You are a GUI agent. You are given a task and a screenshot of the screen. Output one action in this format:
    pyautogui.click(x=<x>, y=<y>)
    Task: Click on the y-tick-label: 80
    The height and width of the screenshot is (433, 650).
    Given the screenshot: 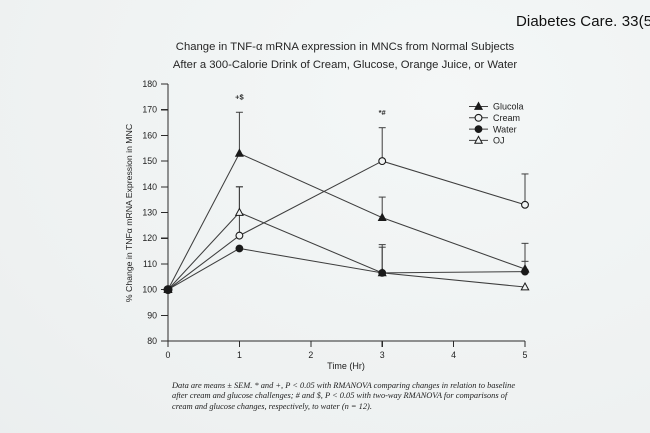 What is the action you would take?
    pyautogui.click(x=152, y=341)
    